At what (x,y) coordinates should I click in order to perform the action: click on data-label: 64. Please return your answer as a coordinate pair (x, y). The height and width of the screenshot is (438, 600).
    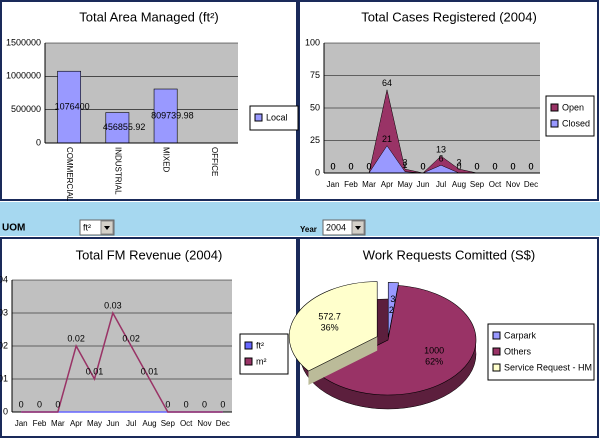
    Looking at the image, I should click on (387, 83).